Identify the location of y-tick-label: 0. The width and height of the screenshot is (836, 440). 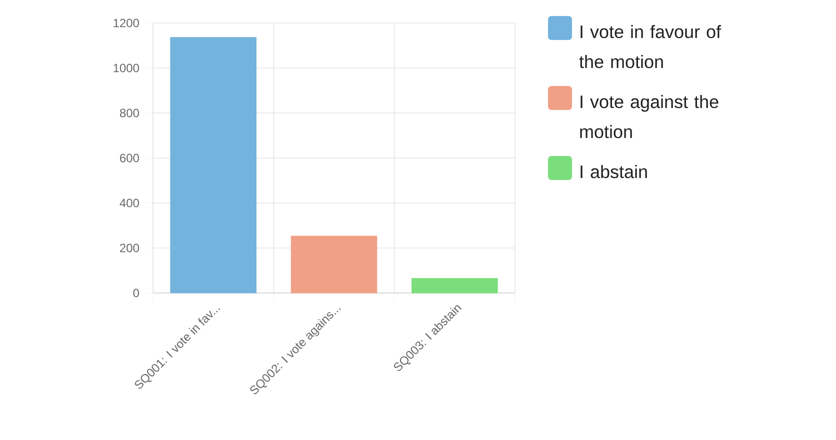
(136, 293).